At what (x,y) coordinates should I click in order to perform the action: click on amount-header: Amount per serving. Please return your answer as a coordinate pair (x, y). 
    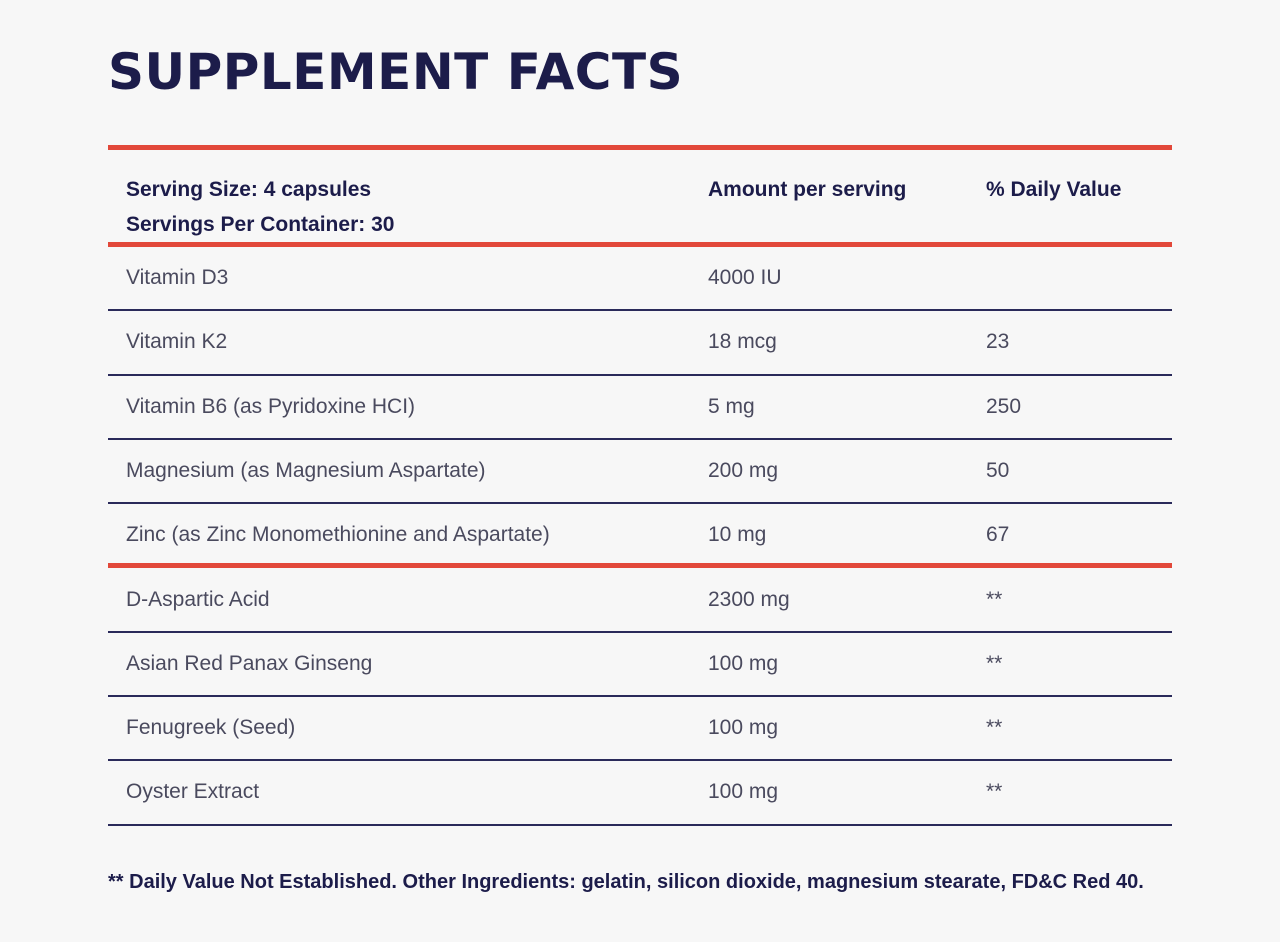
    Looking at the image, I should click on (807, 189).